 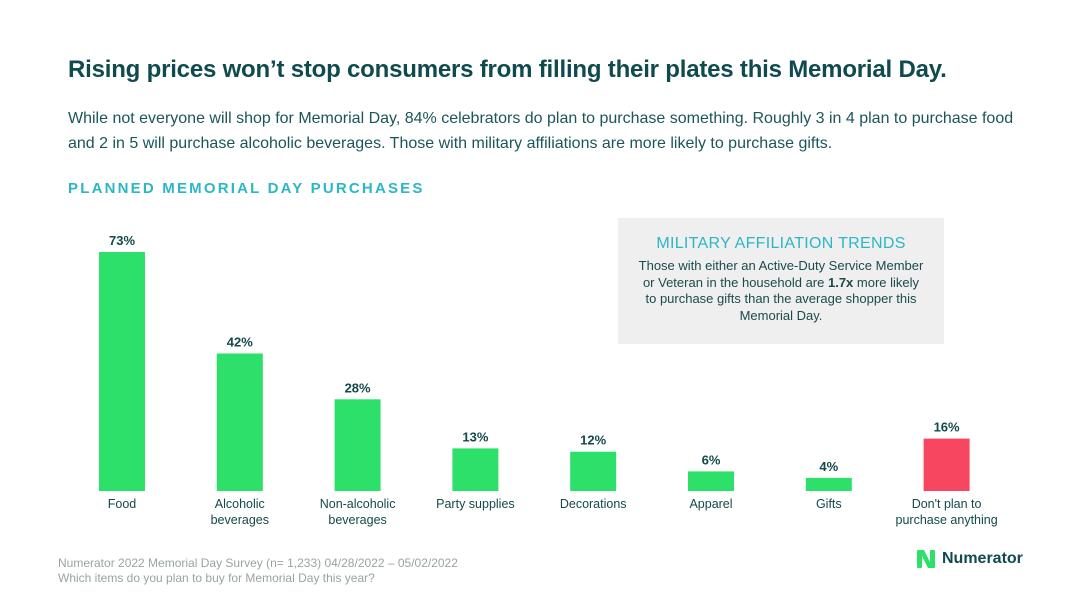 I want to click on category-label-6: Gifts, so click(x=829, y=504).